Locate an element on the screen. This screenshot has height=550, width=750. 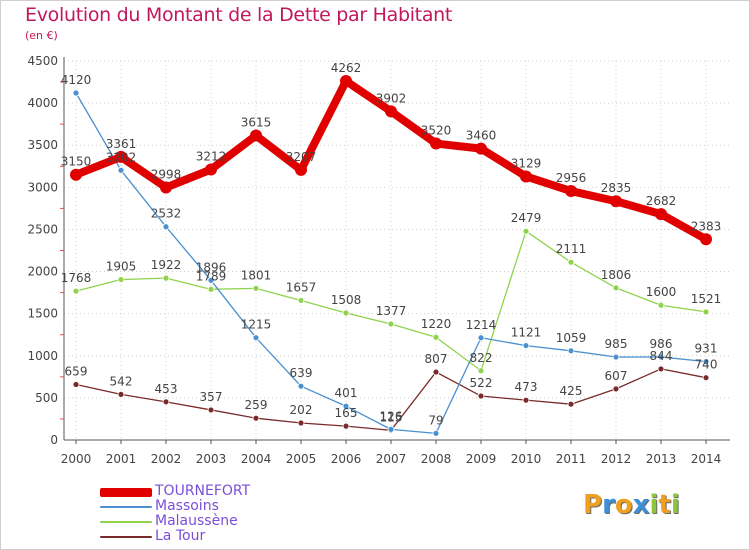
x-tick-label: 2001 is located at coordinates (121, 459).